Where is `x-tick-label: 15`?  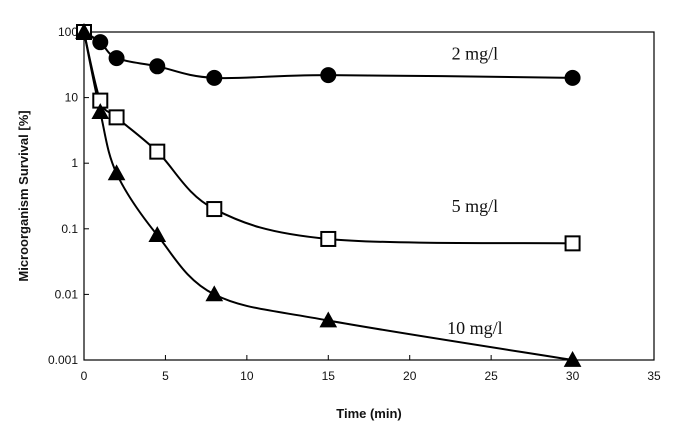 x-tick-label: 15 is located at coordinates (329, 376).